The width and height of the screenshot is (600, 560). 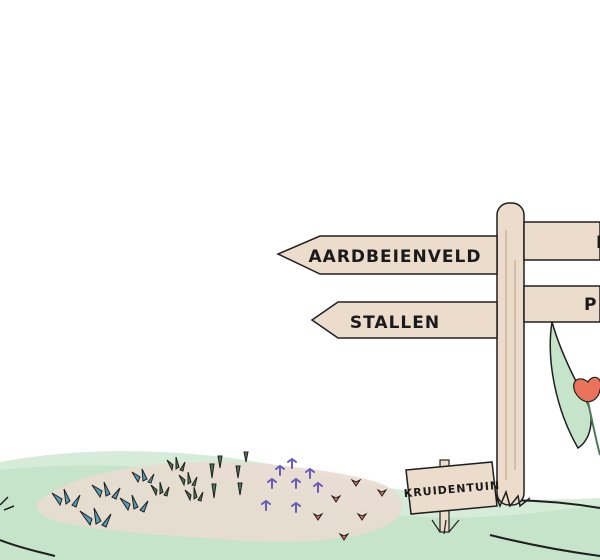 What do you see at coordinates (199, 476) in the screenshot?
I see `herb-green-plants` at bounding box center [199, 476].